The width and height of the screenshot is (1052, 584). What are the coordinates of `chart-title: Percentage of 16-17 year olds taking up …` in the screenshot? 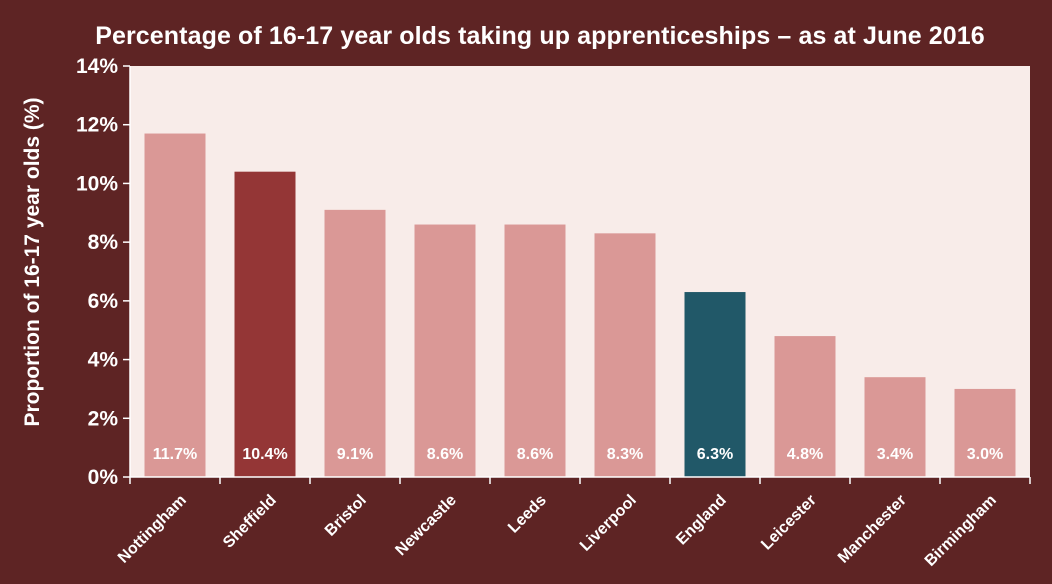 It's located at (540, 36).